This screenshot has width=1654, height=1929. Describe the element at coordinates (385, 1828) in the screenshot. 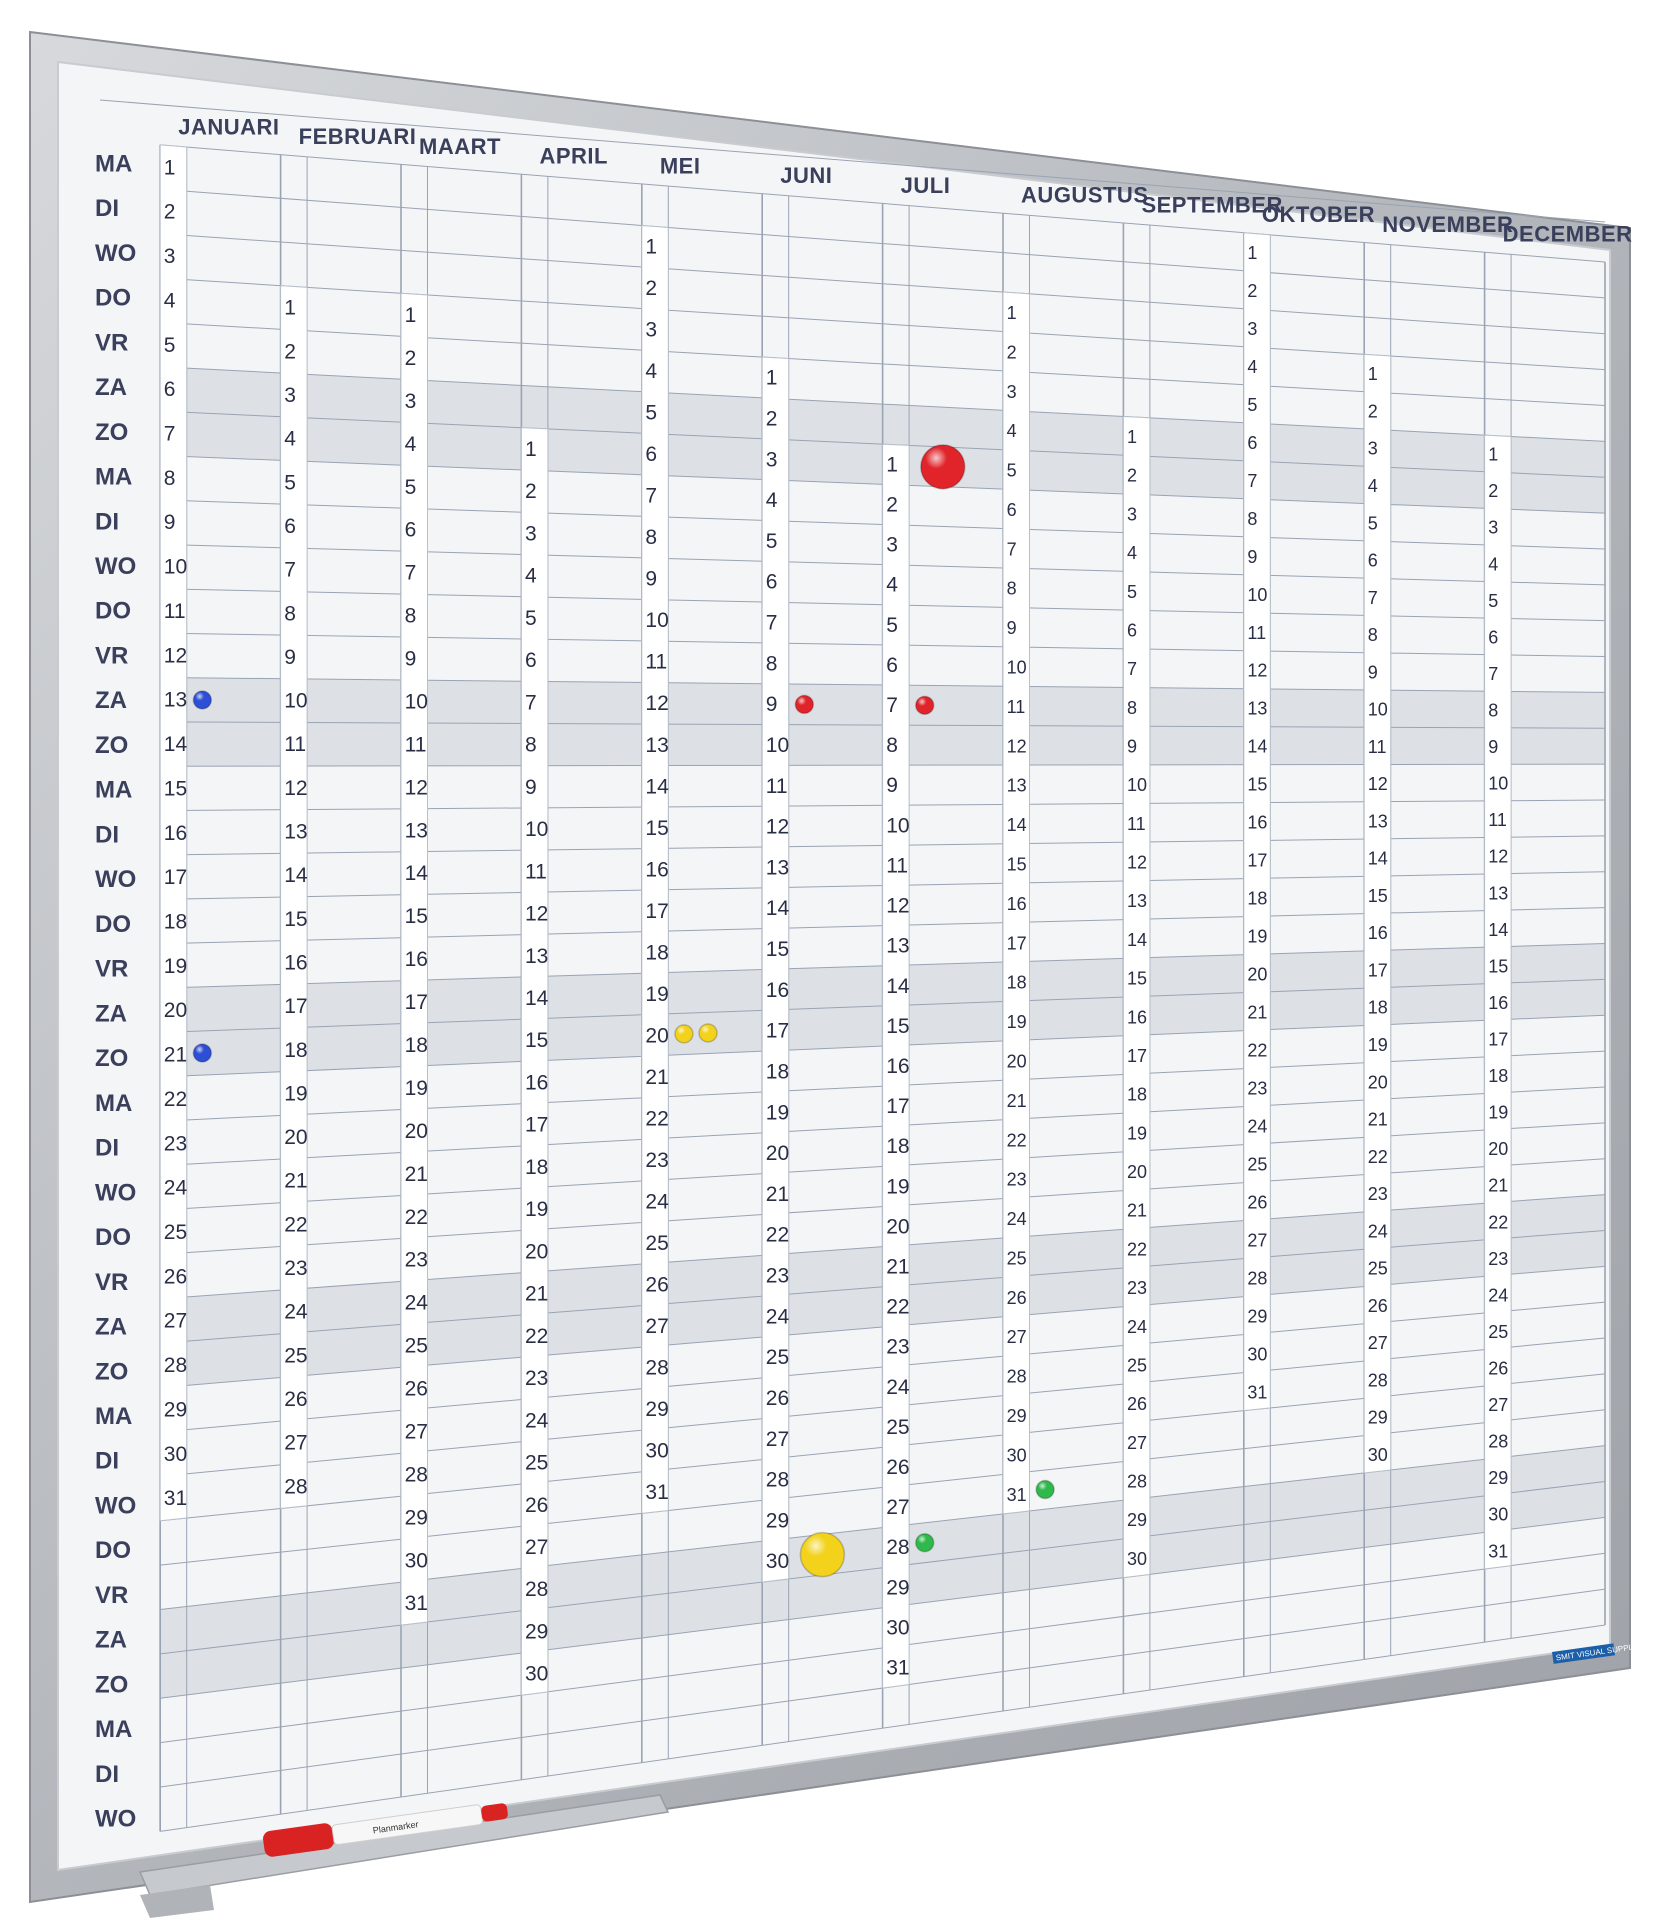

I see `whiteboard-marker: Planmarker` at that location.